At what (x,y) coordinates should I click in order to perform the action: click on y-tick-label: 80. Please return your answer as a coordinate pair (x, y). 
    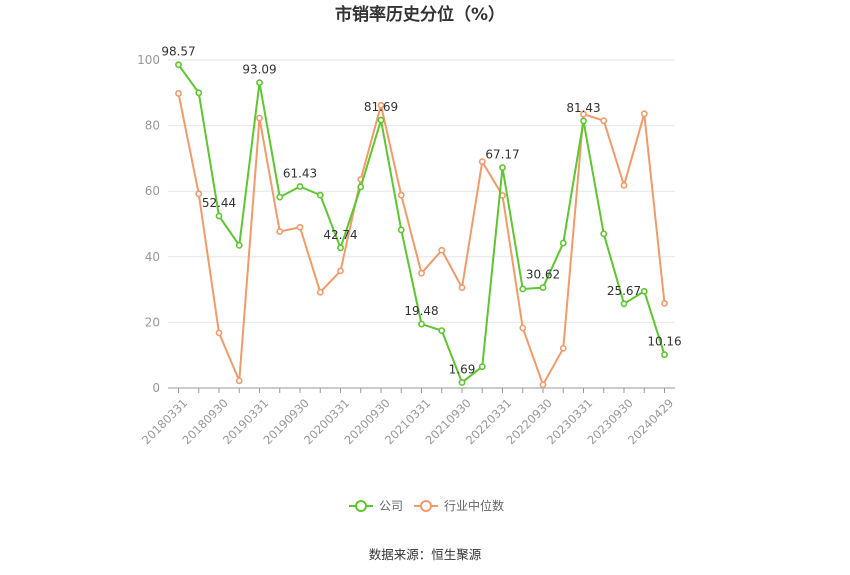
    Looking at the image, I should click on (152, 126).